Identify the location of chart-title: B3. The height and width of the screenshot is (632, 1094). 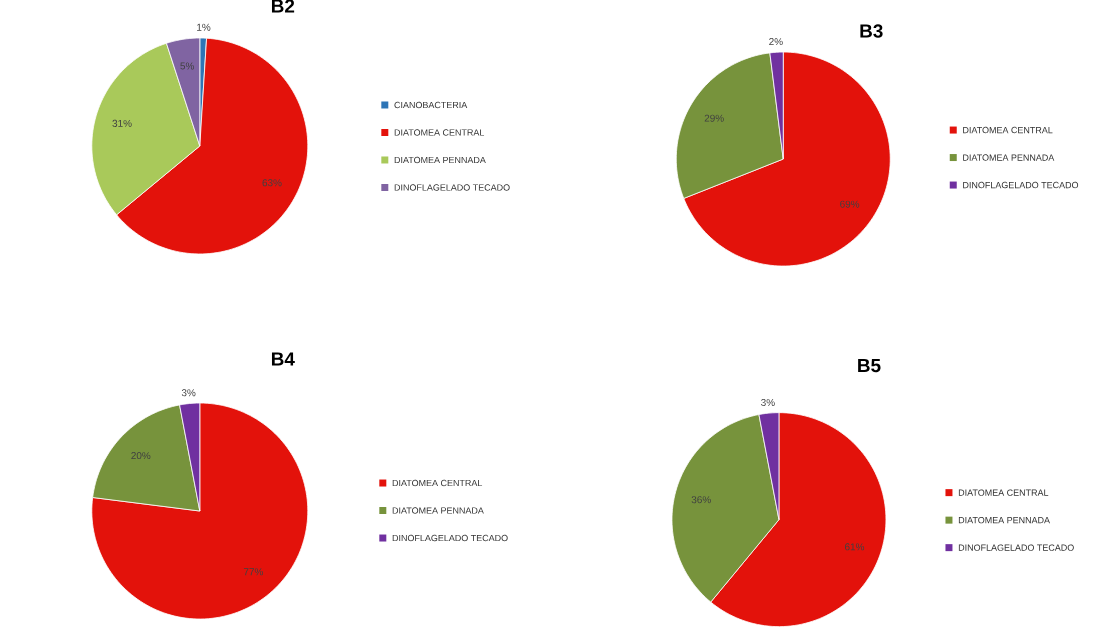
(871, 31).